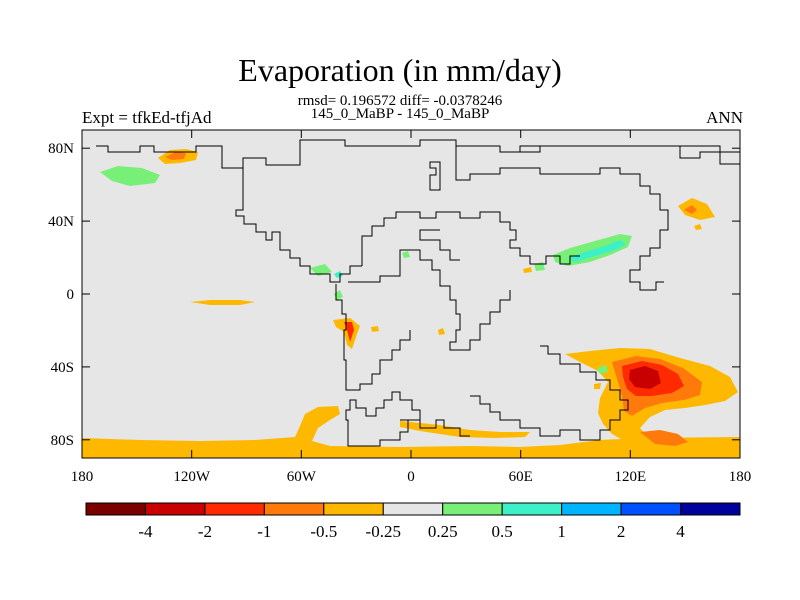 The height and width of the screenshot is (600, 800). What do you see at coordinates (71, 295) in the screenshot?
I see `lat-tick-label: 0` at bounding box center [71, 295].